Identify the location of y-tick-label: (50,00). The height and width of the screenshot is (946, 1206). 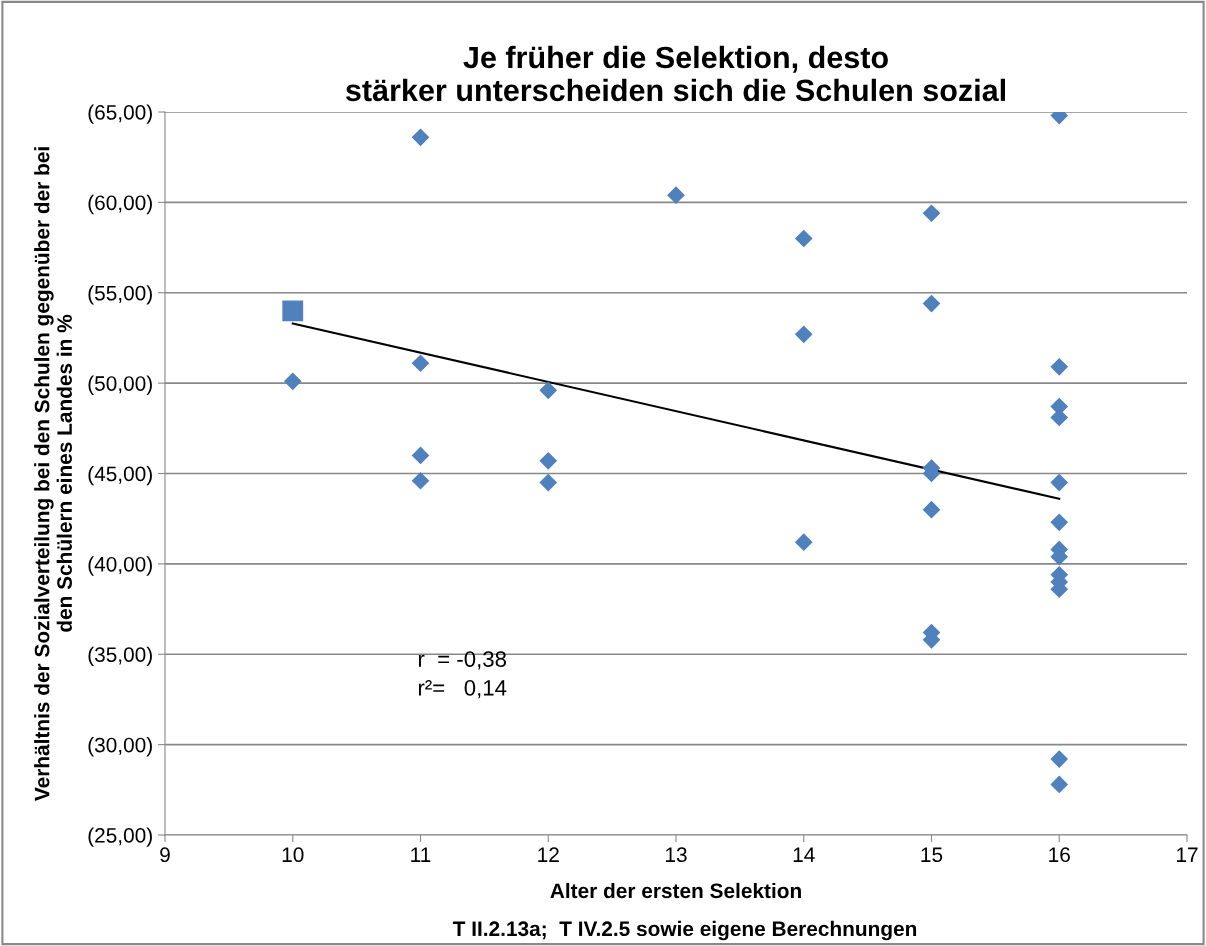
(120, 385).